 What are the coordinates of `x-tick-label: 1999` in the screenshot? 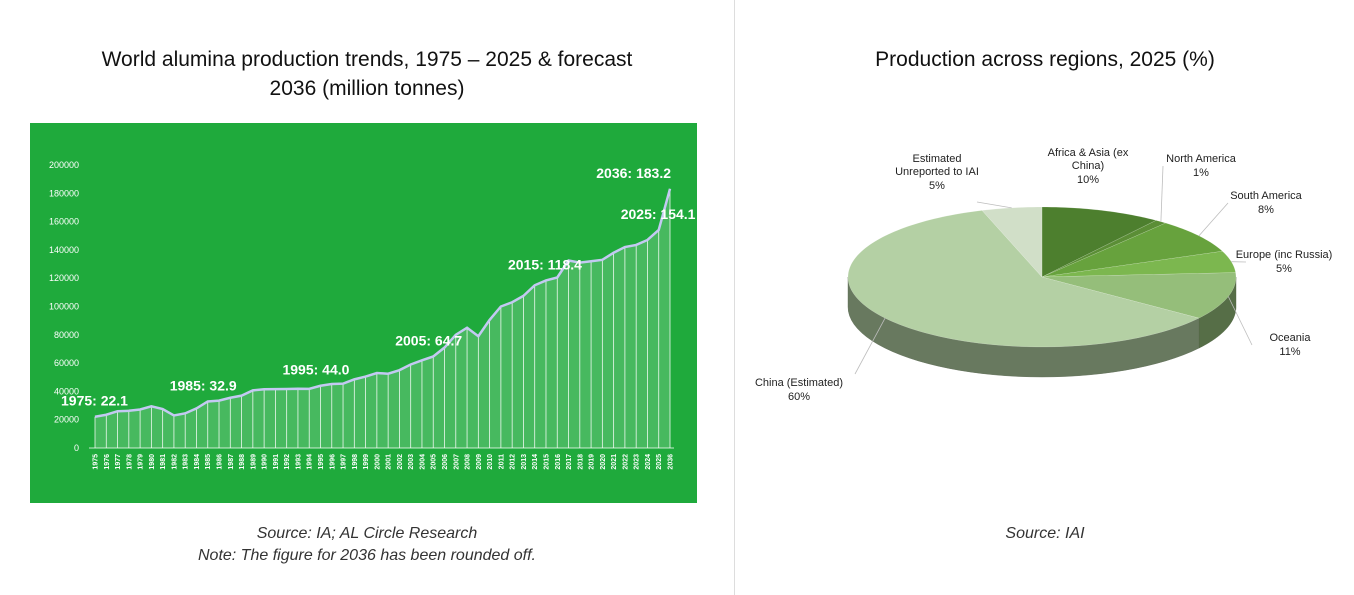 It's located at (366, 462).